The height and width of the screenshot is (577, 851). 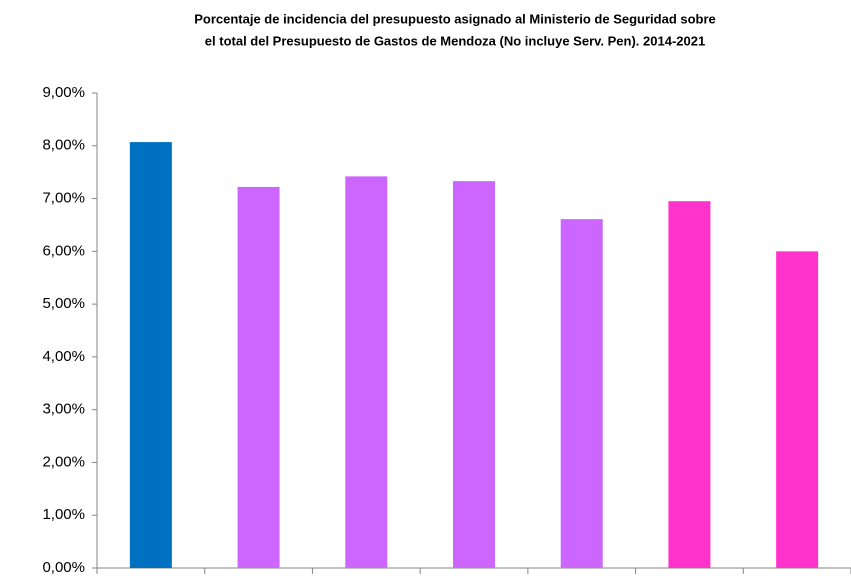 I want to click on y-tick-label: 8,00%, so click(x=63, y=145).